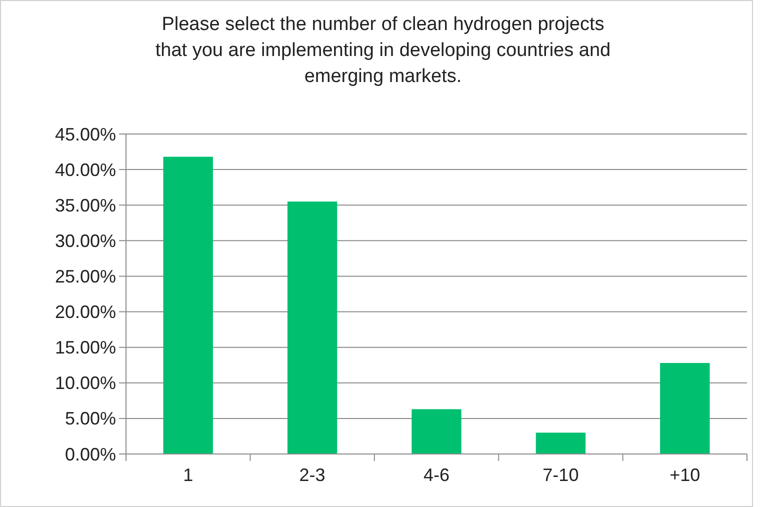  What do you see at coordinates (85, 240) in the screenshot?
I see `y-tick-label: 30.00%` at bounding box center [85, 240].